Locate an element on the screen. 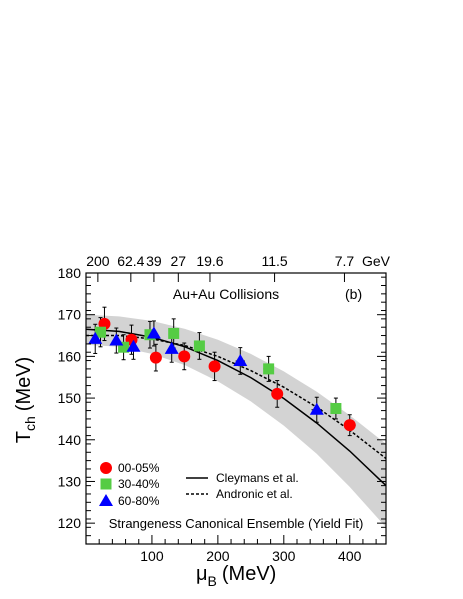 Image resolution: width=463 pixels, height=599 pixels. y-tick-label: 160 is located at coordinates (70, 356).